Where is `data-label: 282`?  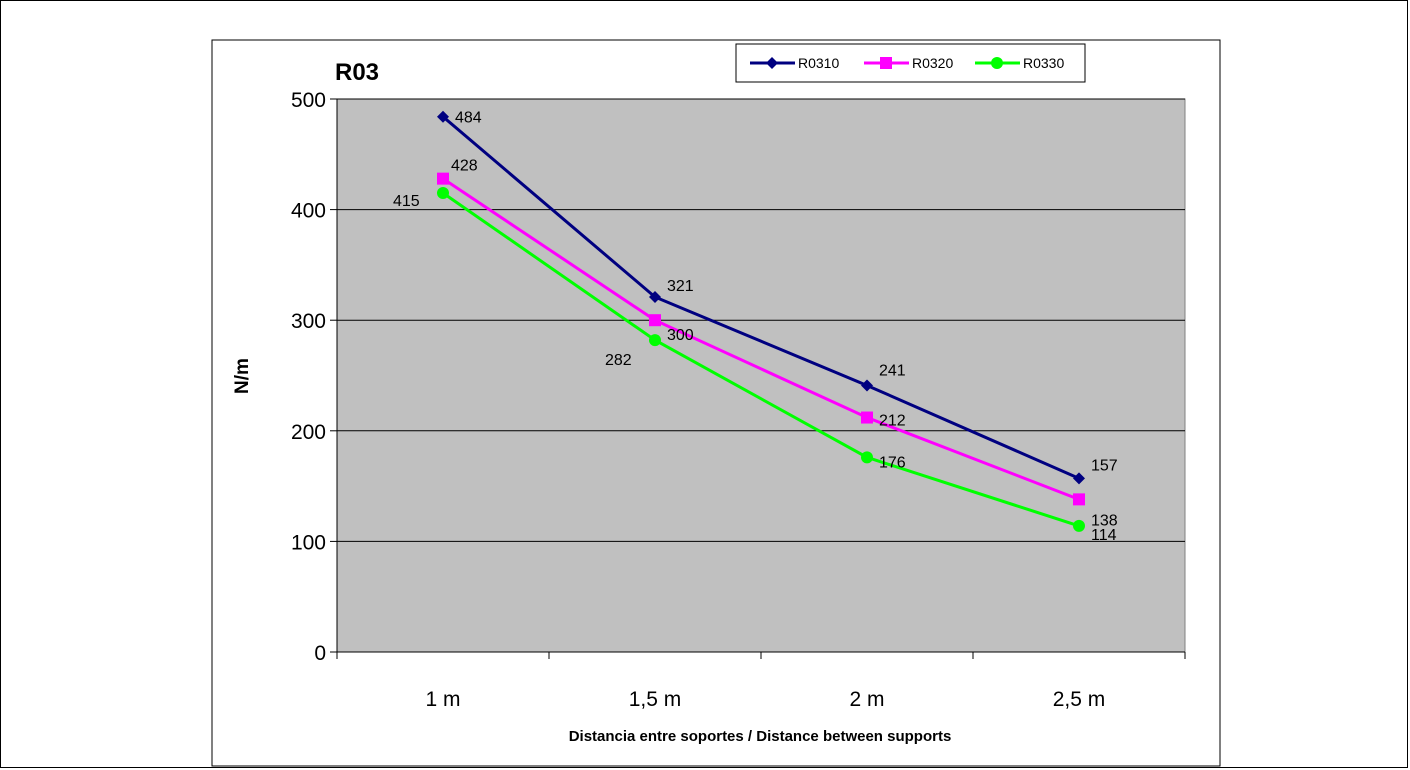 data-label: 282 is located at coordinates (618, 360).